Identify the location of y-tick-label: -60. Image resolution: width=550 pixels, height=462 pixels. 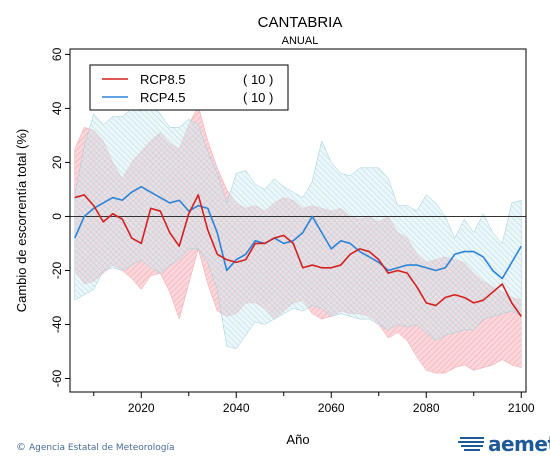
(57, 378).